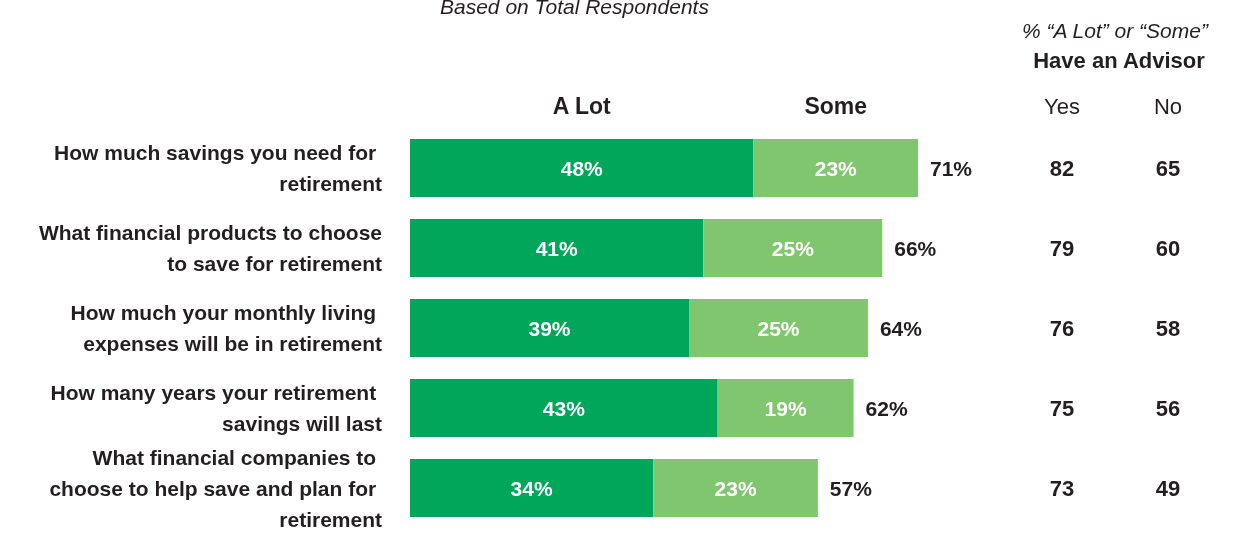  I want to click on data-label: 48%, so click(582, 168).